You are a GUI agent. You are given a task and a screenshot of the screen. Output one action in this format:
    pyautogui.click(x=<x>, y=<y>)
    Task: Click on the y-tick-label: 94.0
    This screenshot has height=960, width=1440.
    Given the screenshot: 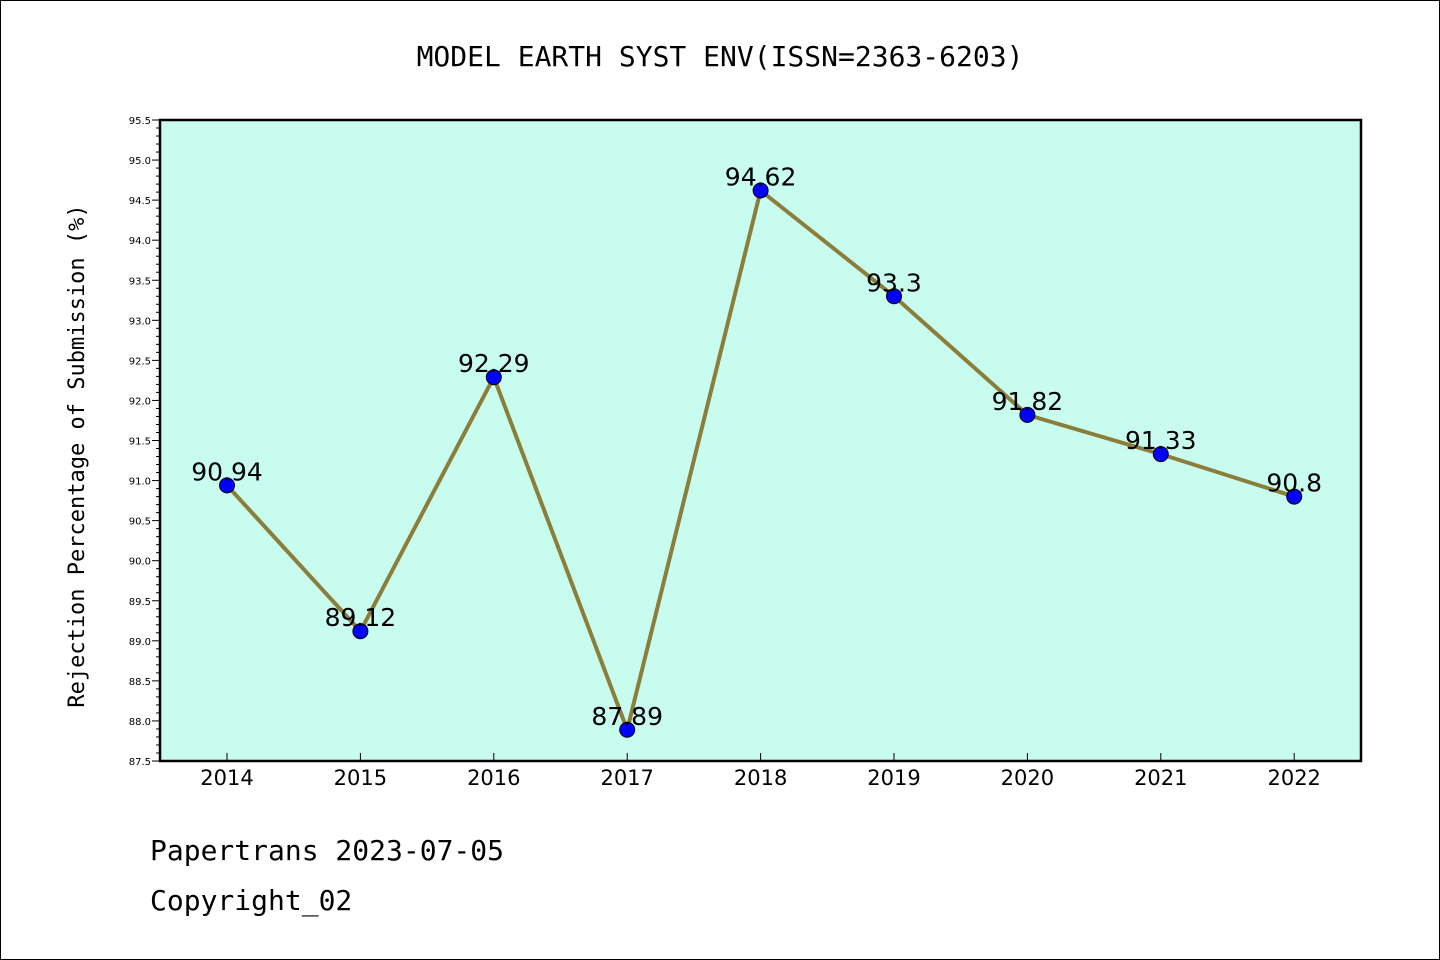 What is the action you would take?
    pyautogui.click(x=140, y=241)
    